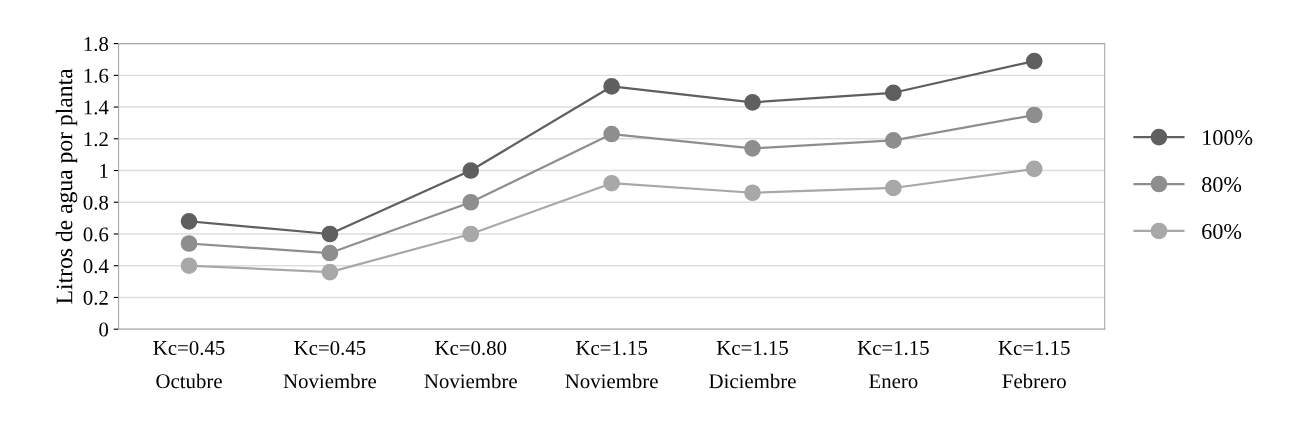 The height and width of the screenshot is (436, 1289). Describe the element at coordinates (96, 139) in the screenshot. I see `y-tick-label: 1.2` at that location.